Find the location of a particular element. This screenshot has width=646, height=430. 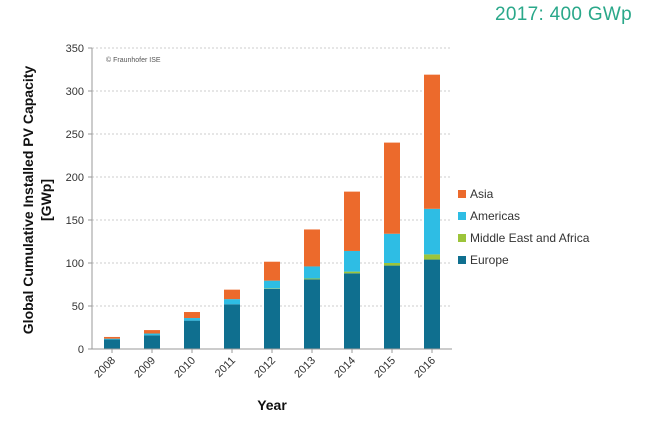

x-tick-label: 2008 is located at coordinates (105, 368).